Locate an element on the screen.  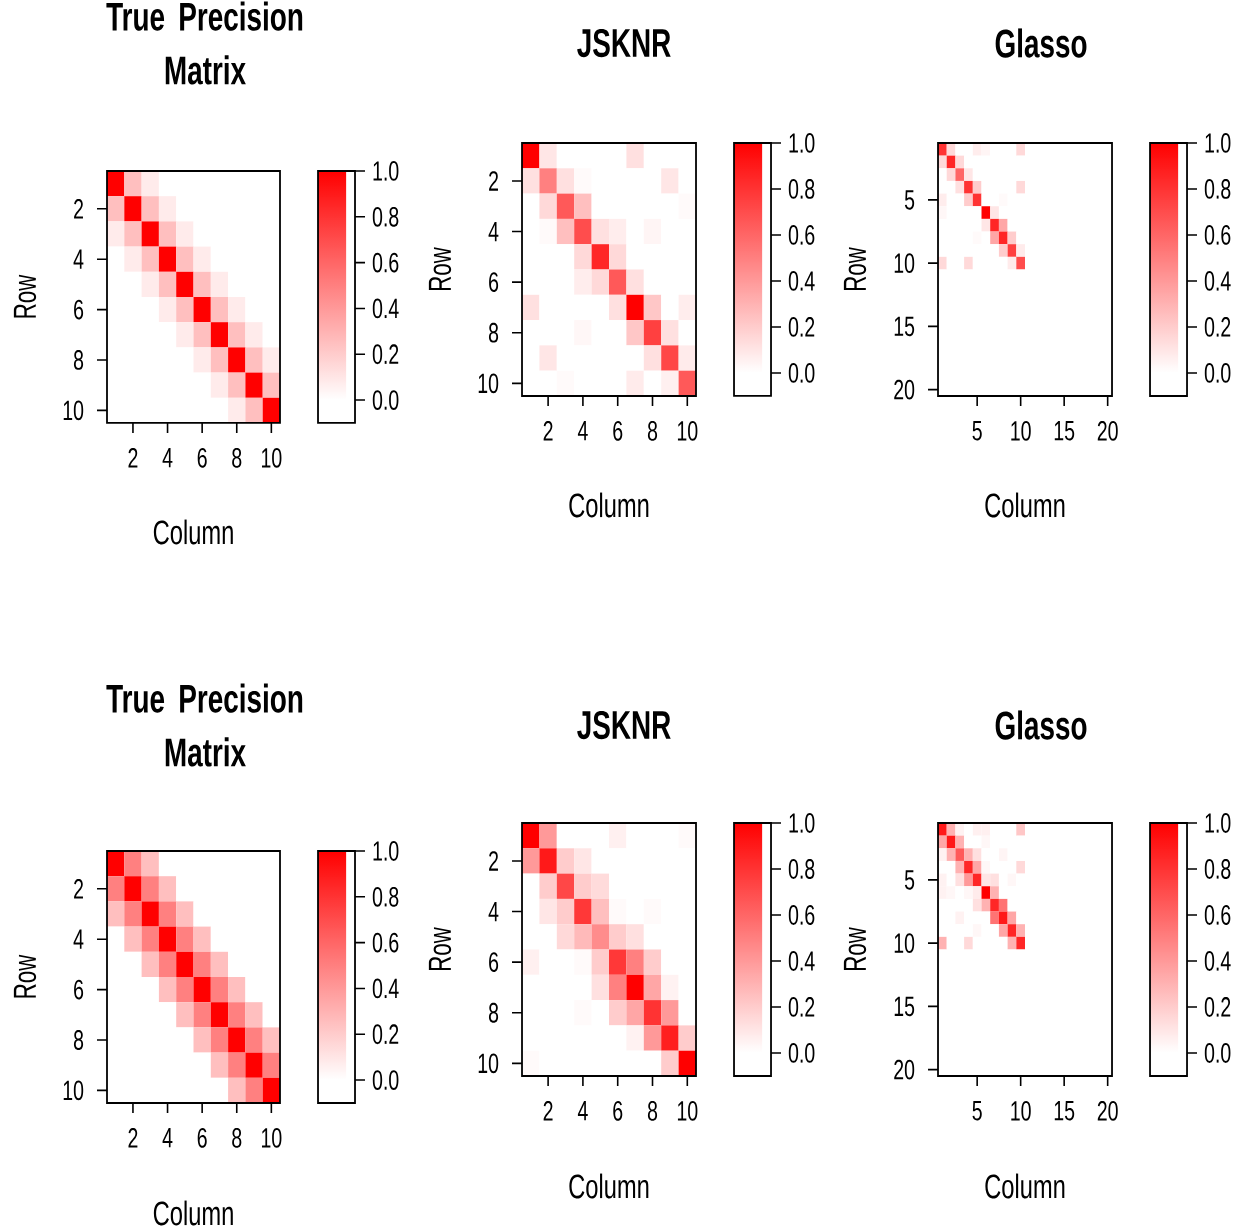
y-tick-label: 15 is located at coordinates (904, 1006).